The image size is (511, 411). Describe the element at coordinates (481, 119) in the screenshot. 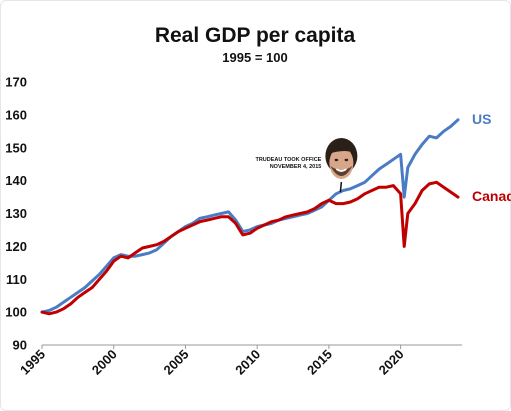

I see `series-label-us: US` at that location.